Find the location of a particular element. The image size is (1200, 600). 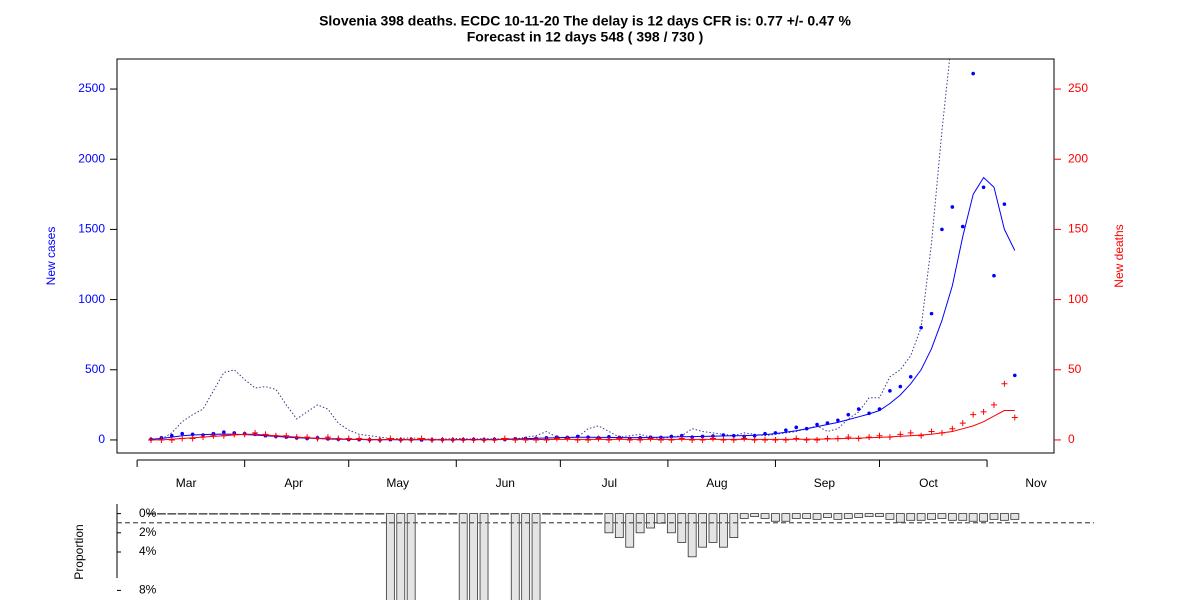

y2-tick-label: 150 is located at coordinates (1078, 229).